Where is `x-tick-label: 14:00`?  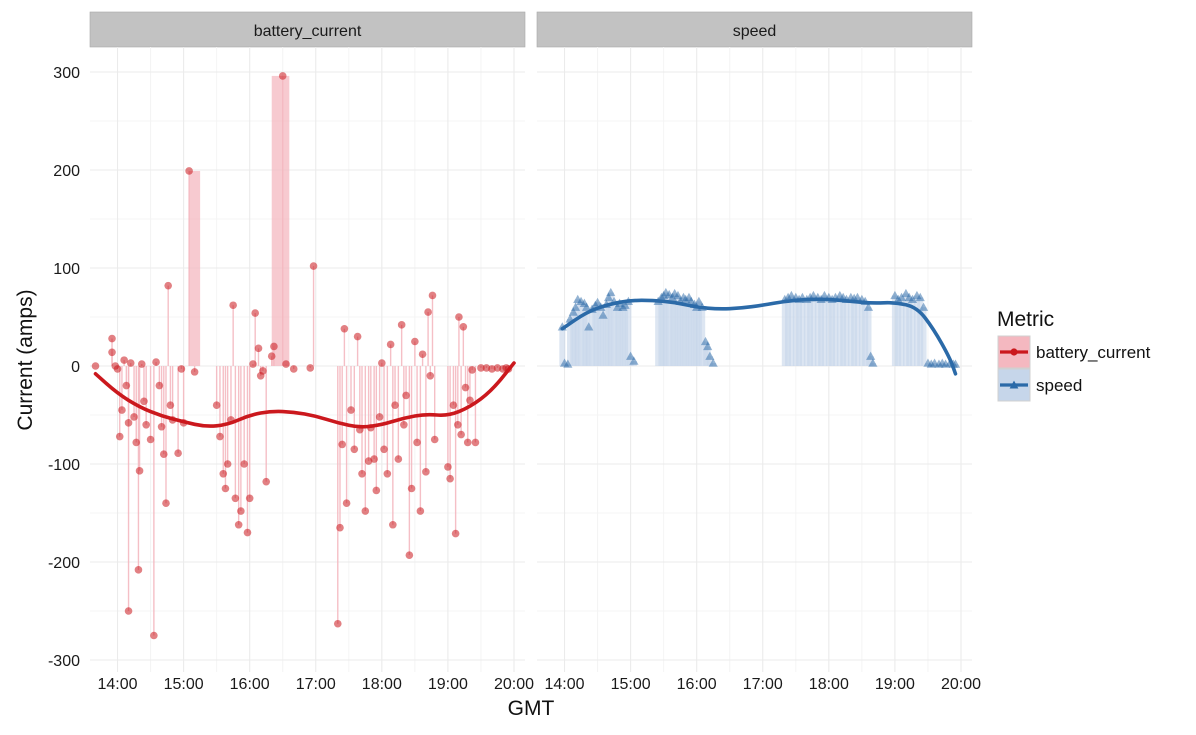
x-tick-label: 14:00 is located at coordinates (565, 684).